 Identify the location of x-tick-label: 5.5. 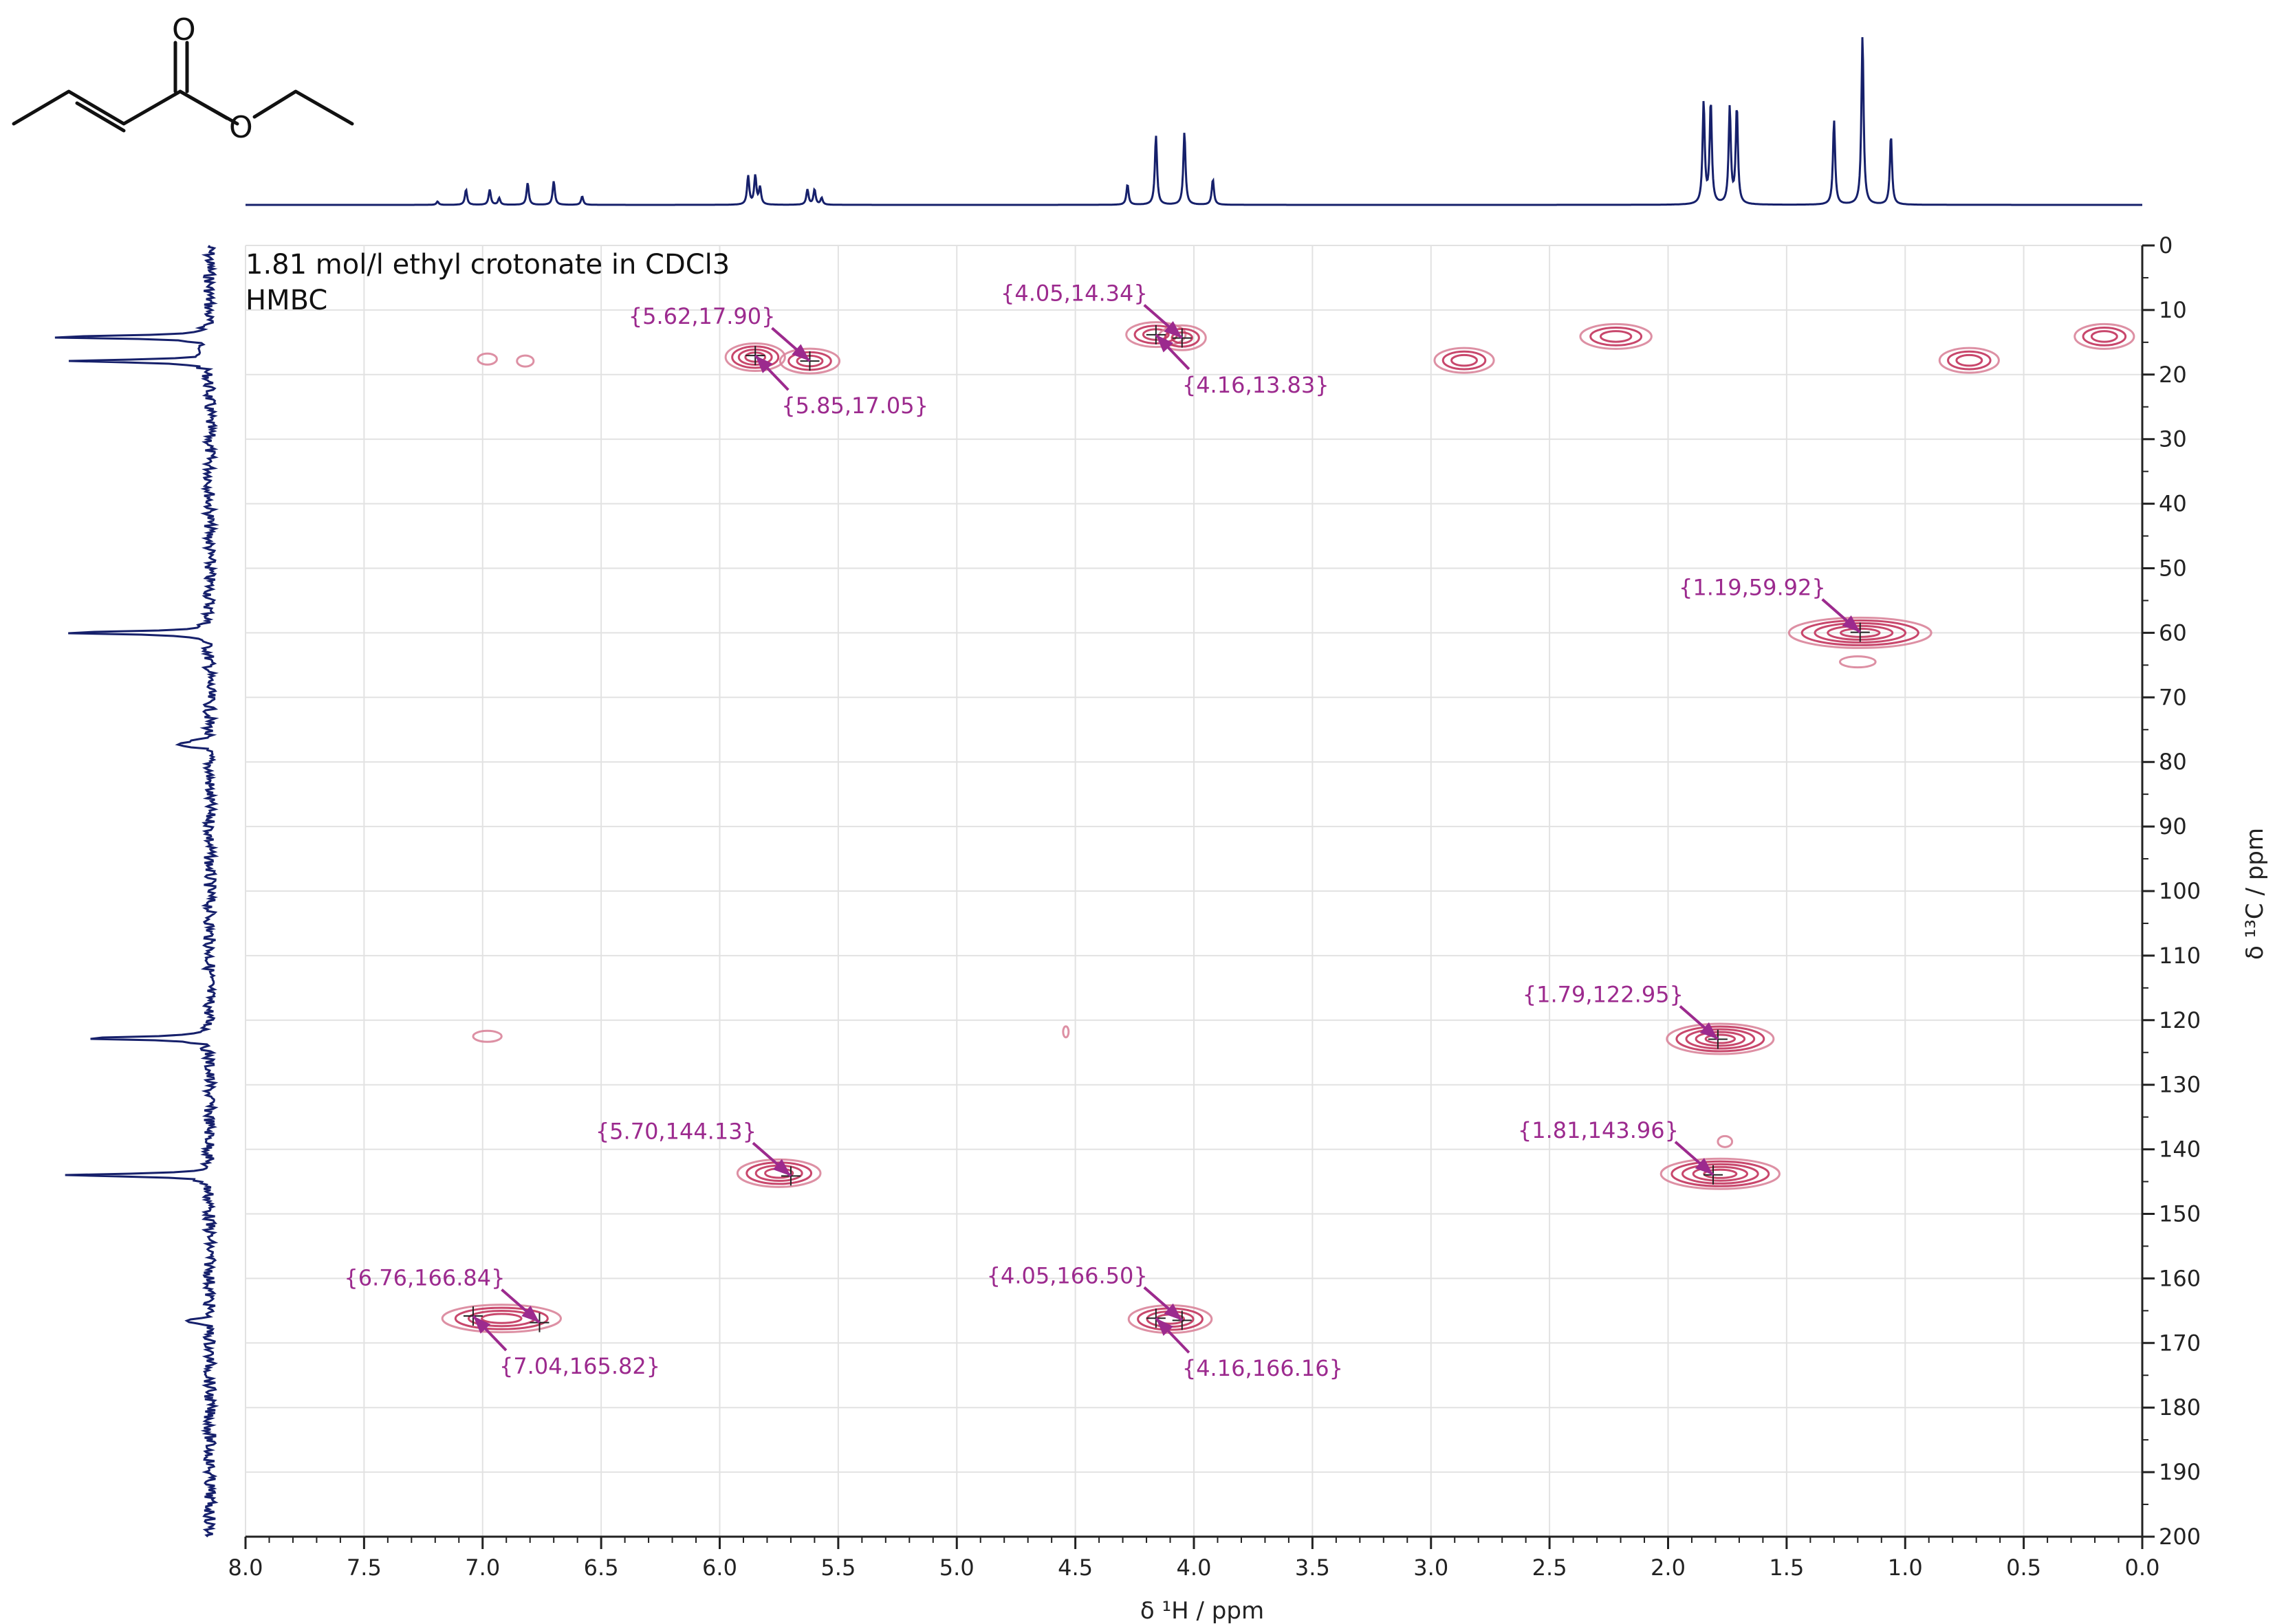
(838, 1568).